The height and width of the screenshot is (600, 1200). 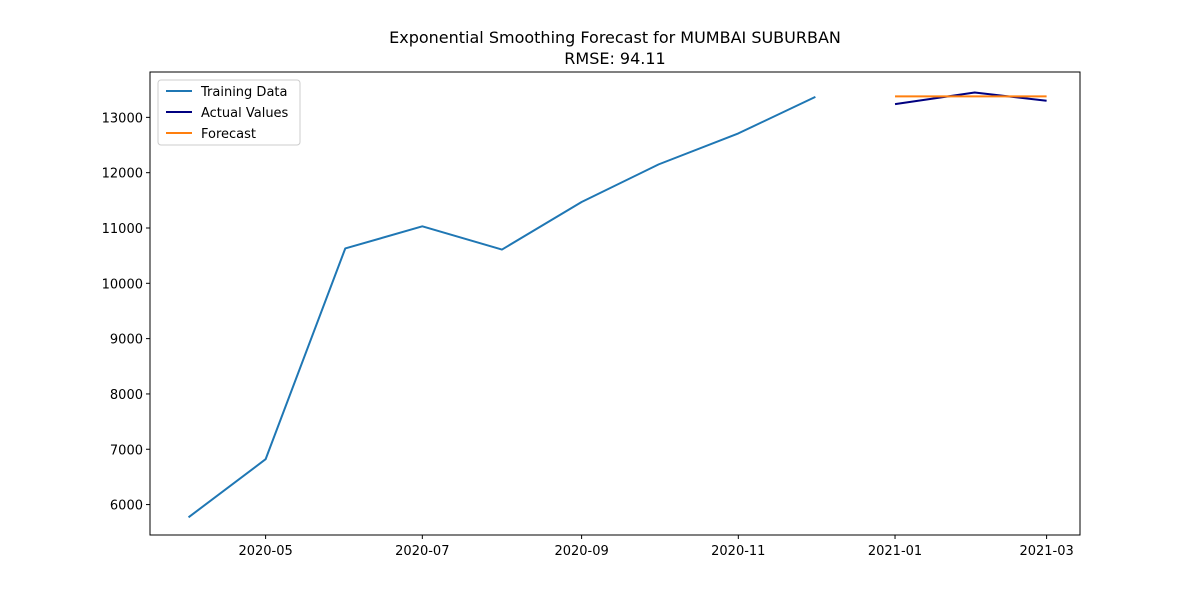 I want to click on legend-label: Training Data, so click(x=243, y=92).